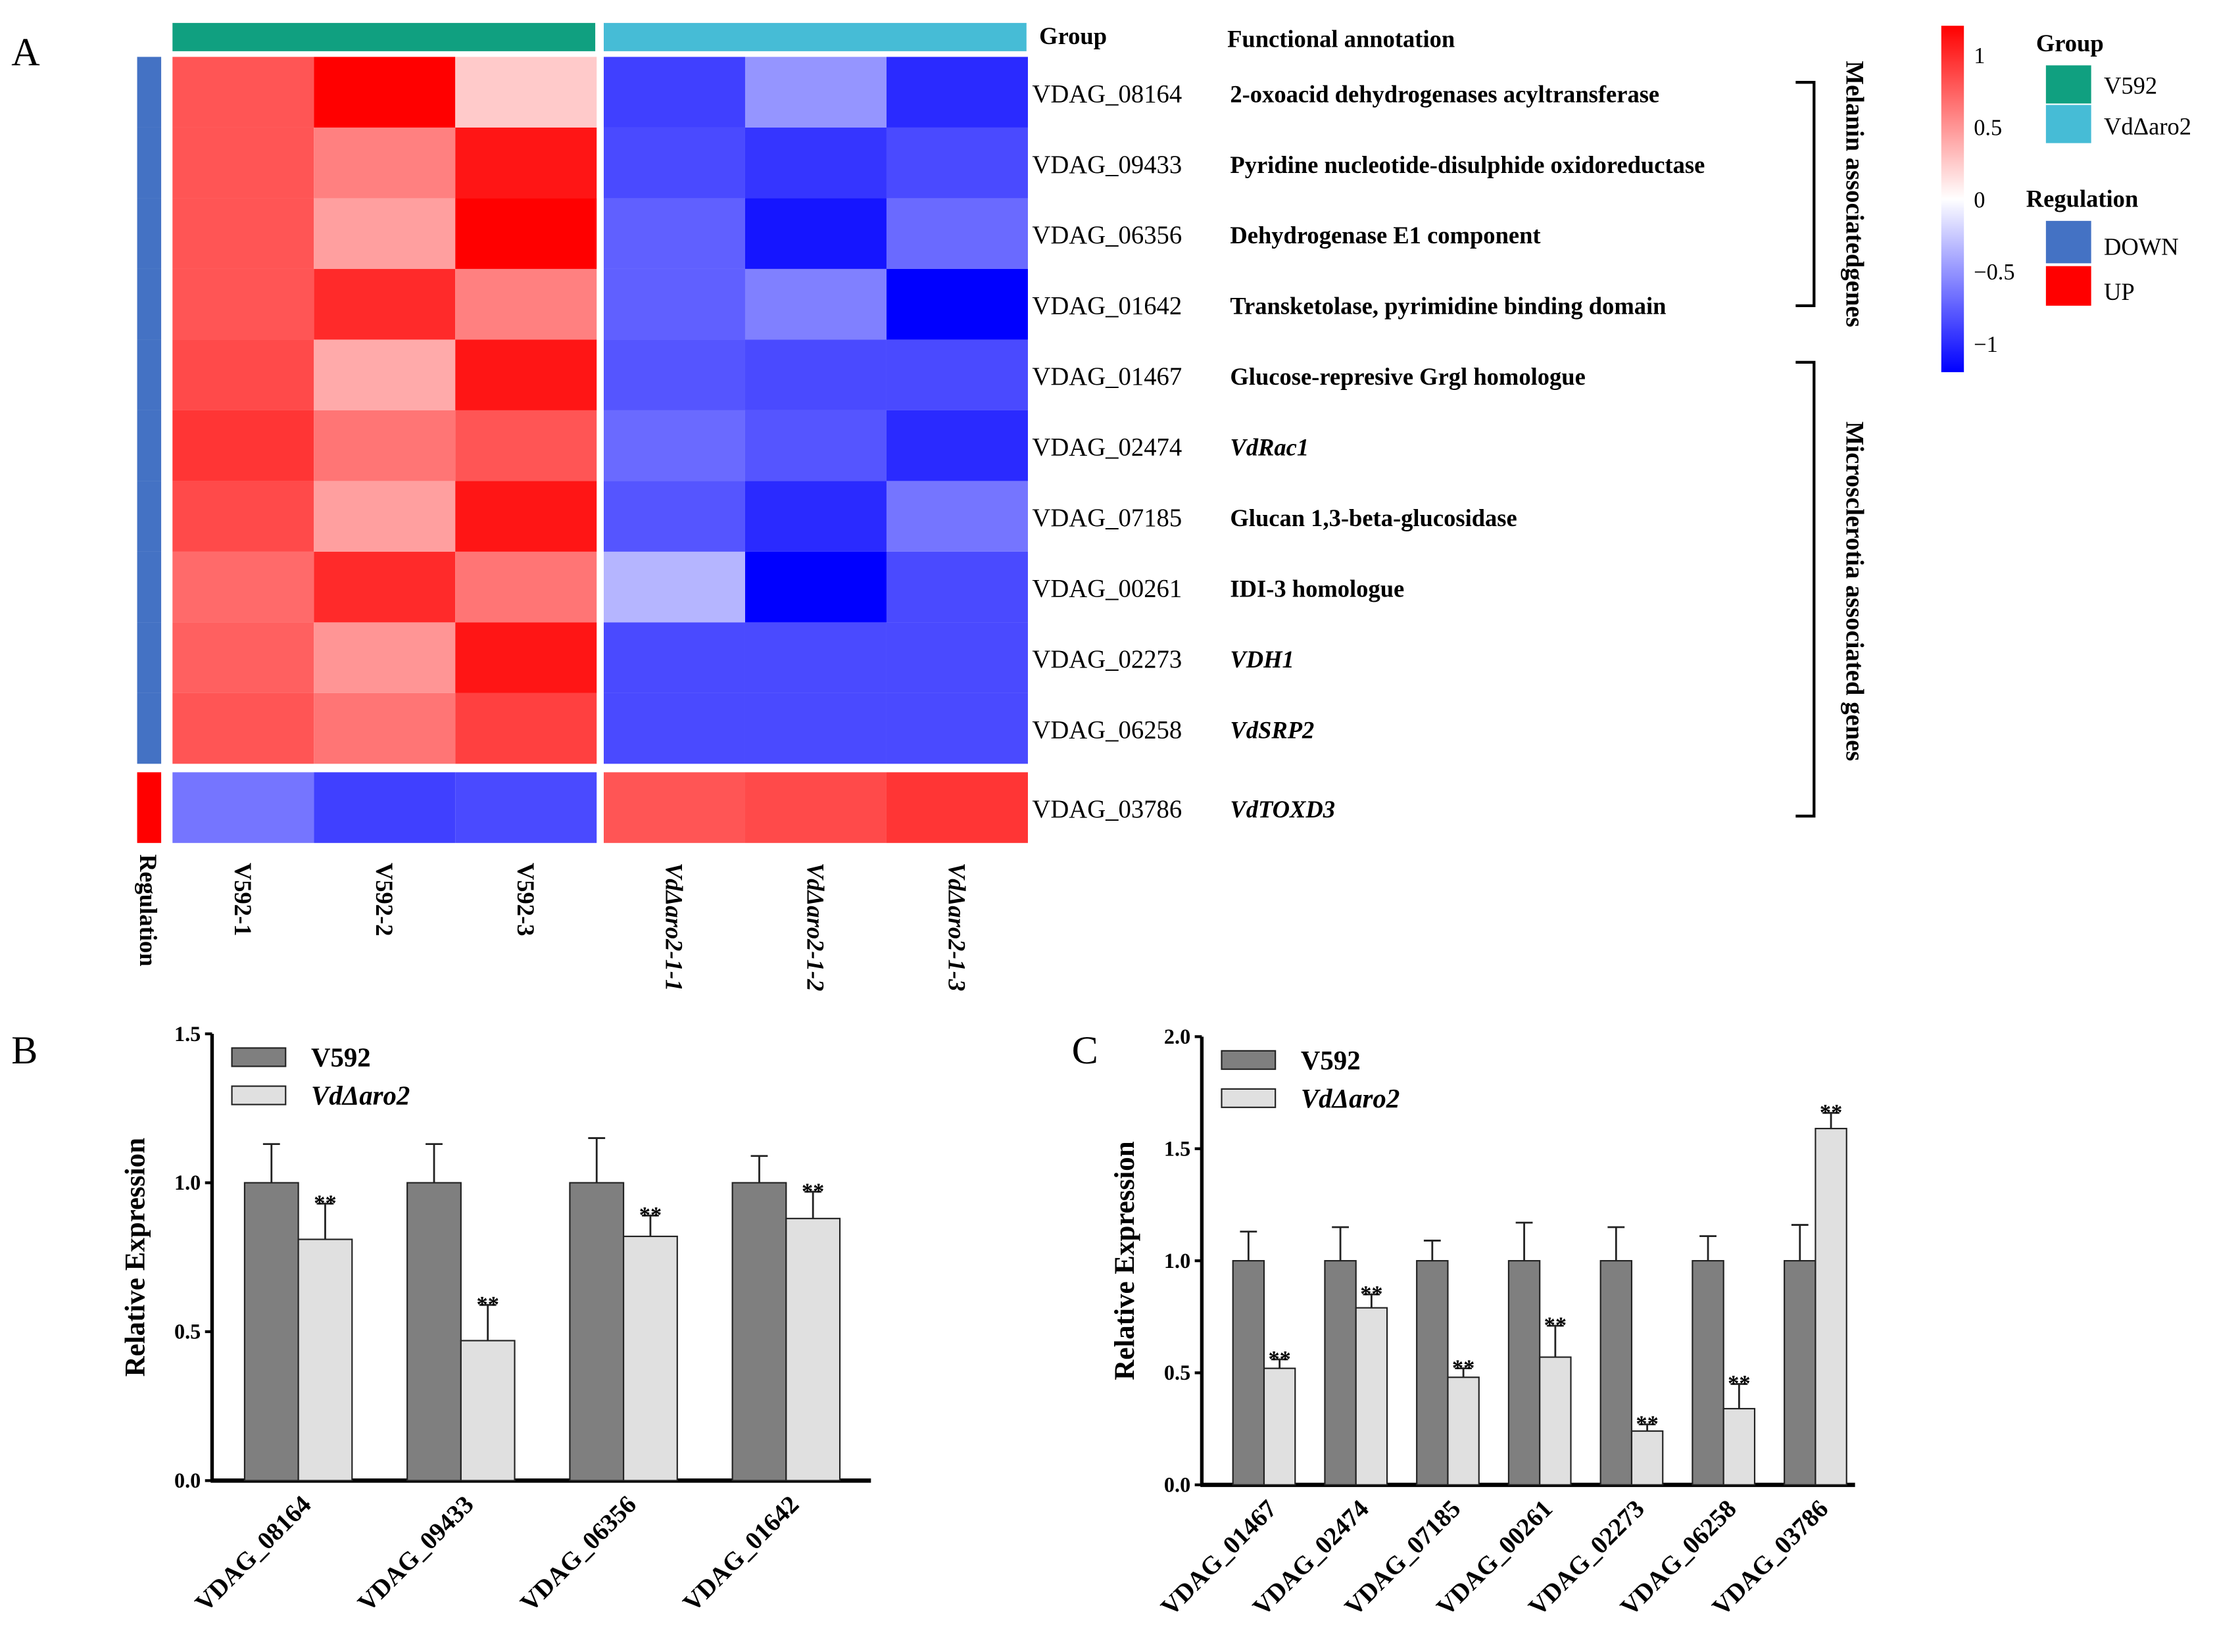  I want to click on bracket-microsclerotia, so click(1805, 589).